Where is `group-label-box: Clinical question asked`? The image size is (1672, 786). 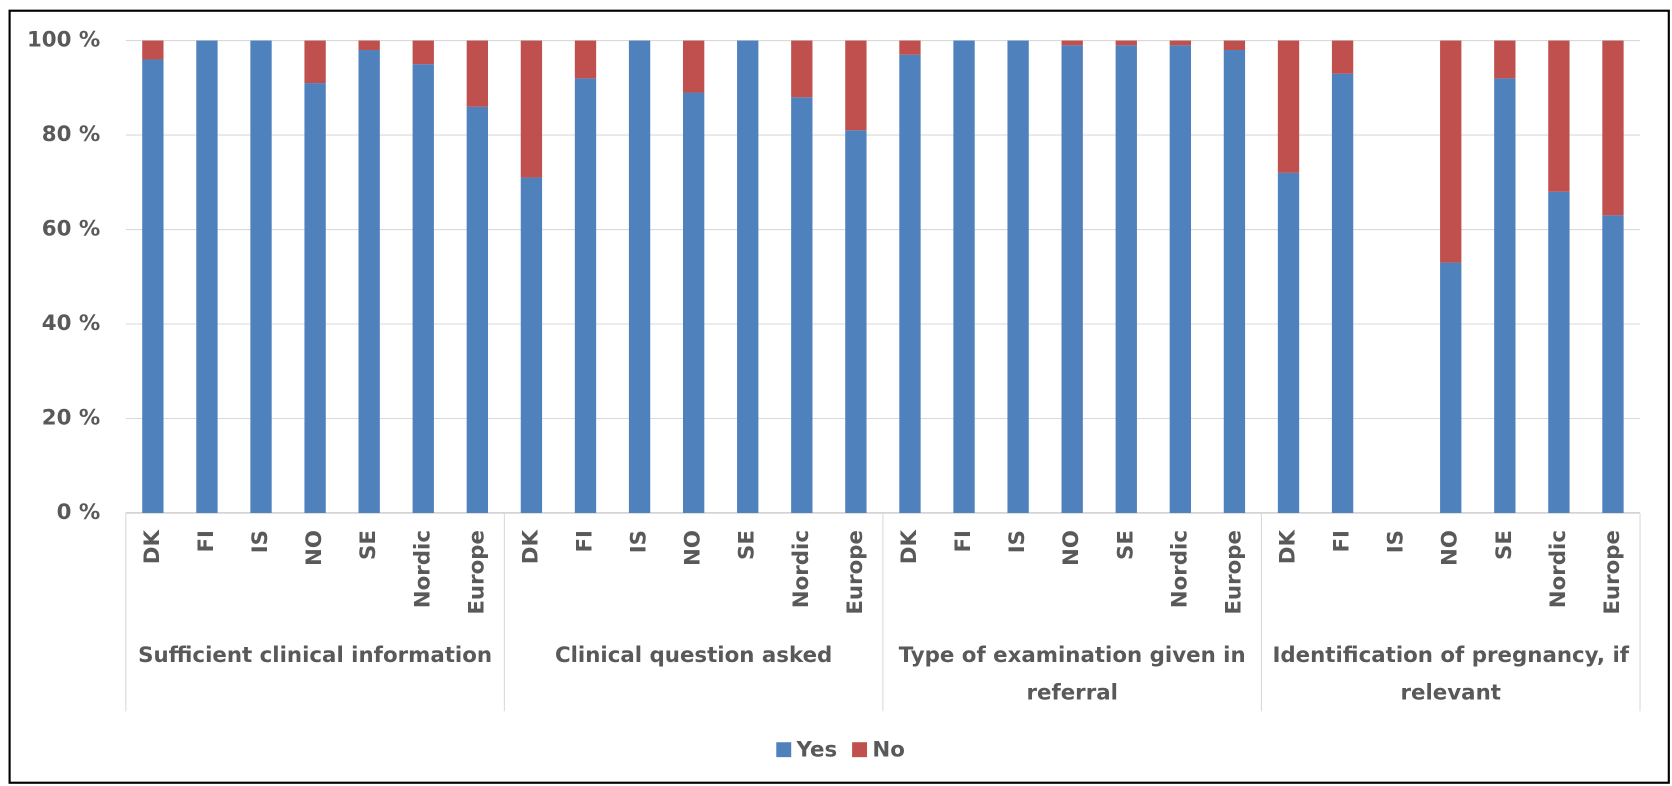 group-label-box: Clinical question asked is located at coordinates (693, 654).